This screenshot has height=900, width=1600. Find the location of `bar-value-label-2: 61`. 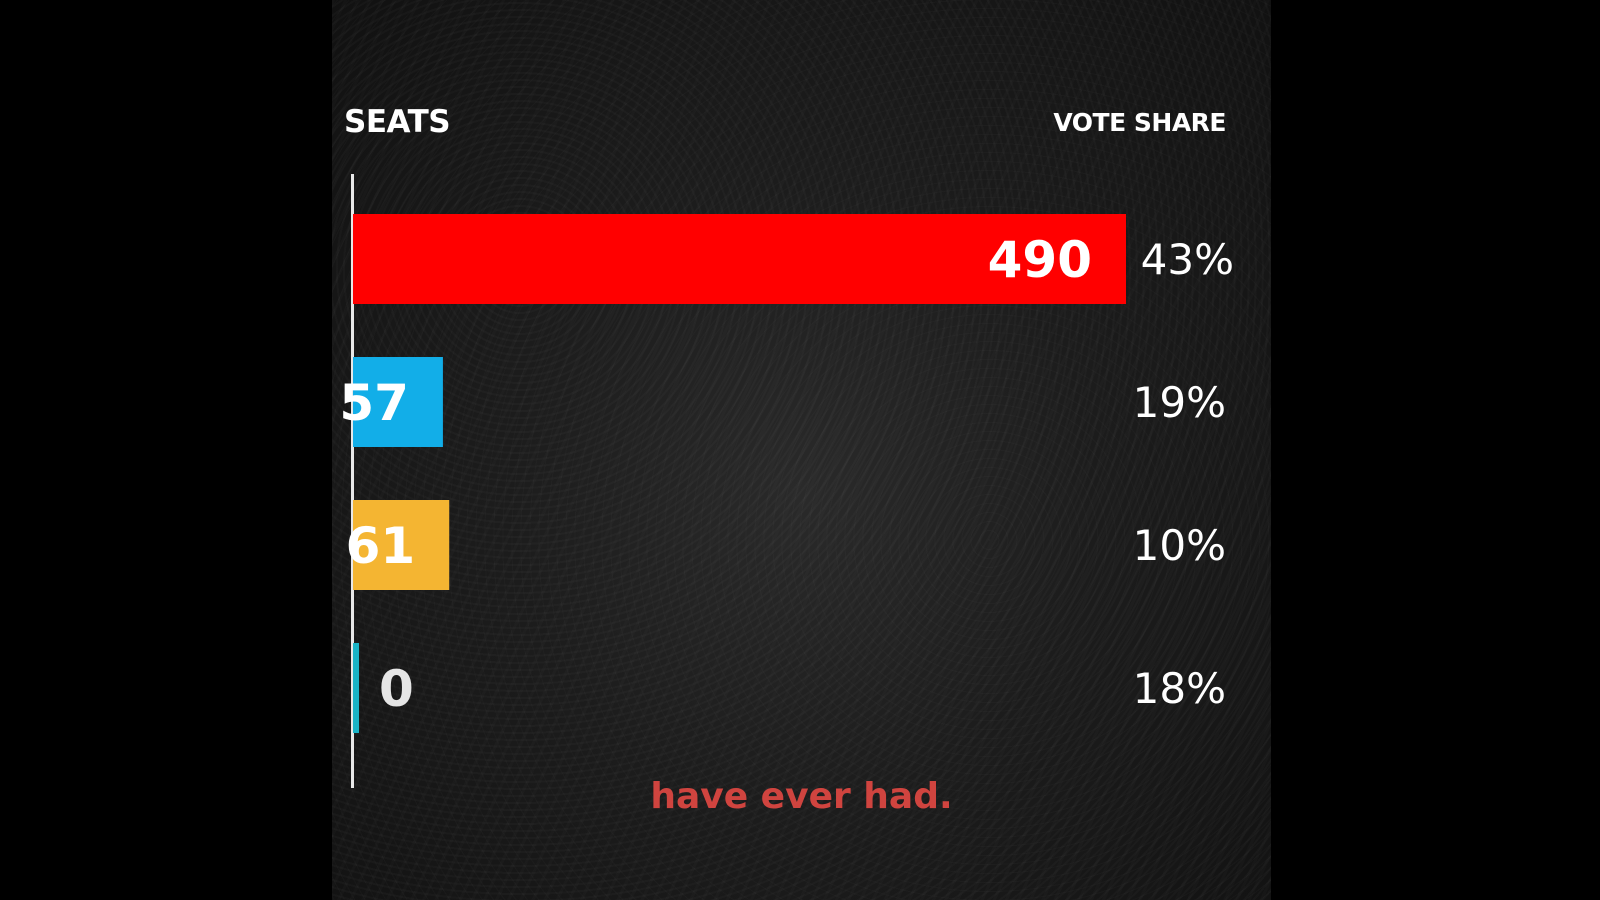

bar-value-label-2: 61 is located at coordinates (381, 546).